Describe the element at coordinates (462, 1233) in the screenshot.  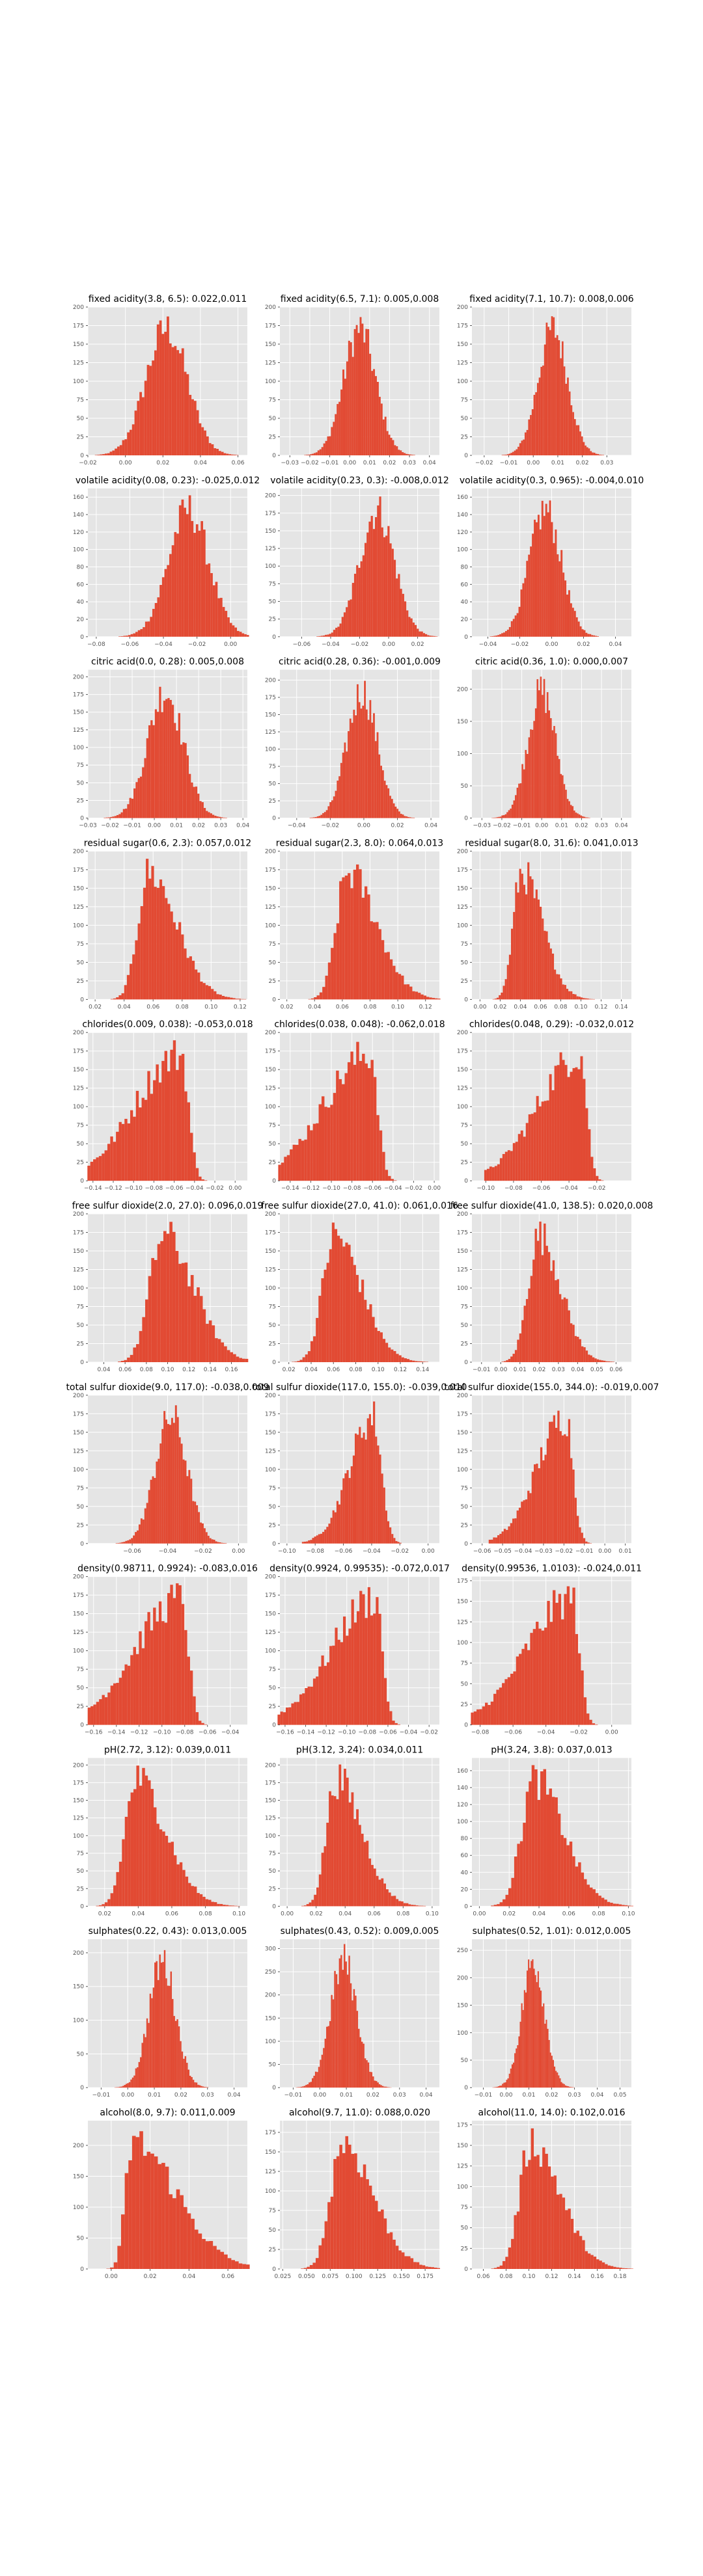
I see `y-tick-label: 175` at that location.